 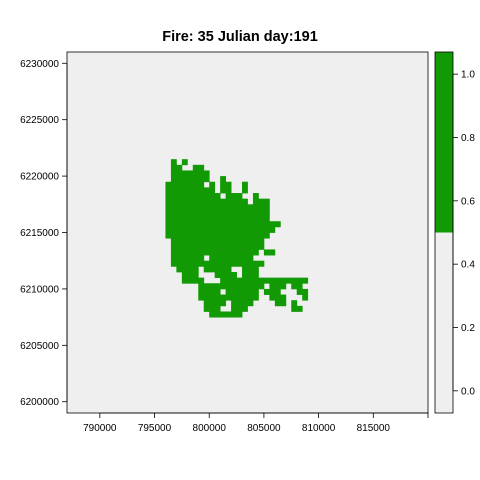 What do you see at coordinates (100, 428) in the screenshot?
I see `x-tick-label: 790000` at bounding box center [100, 428].